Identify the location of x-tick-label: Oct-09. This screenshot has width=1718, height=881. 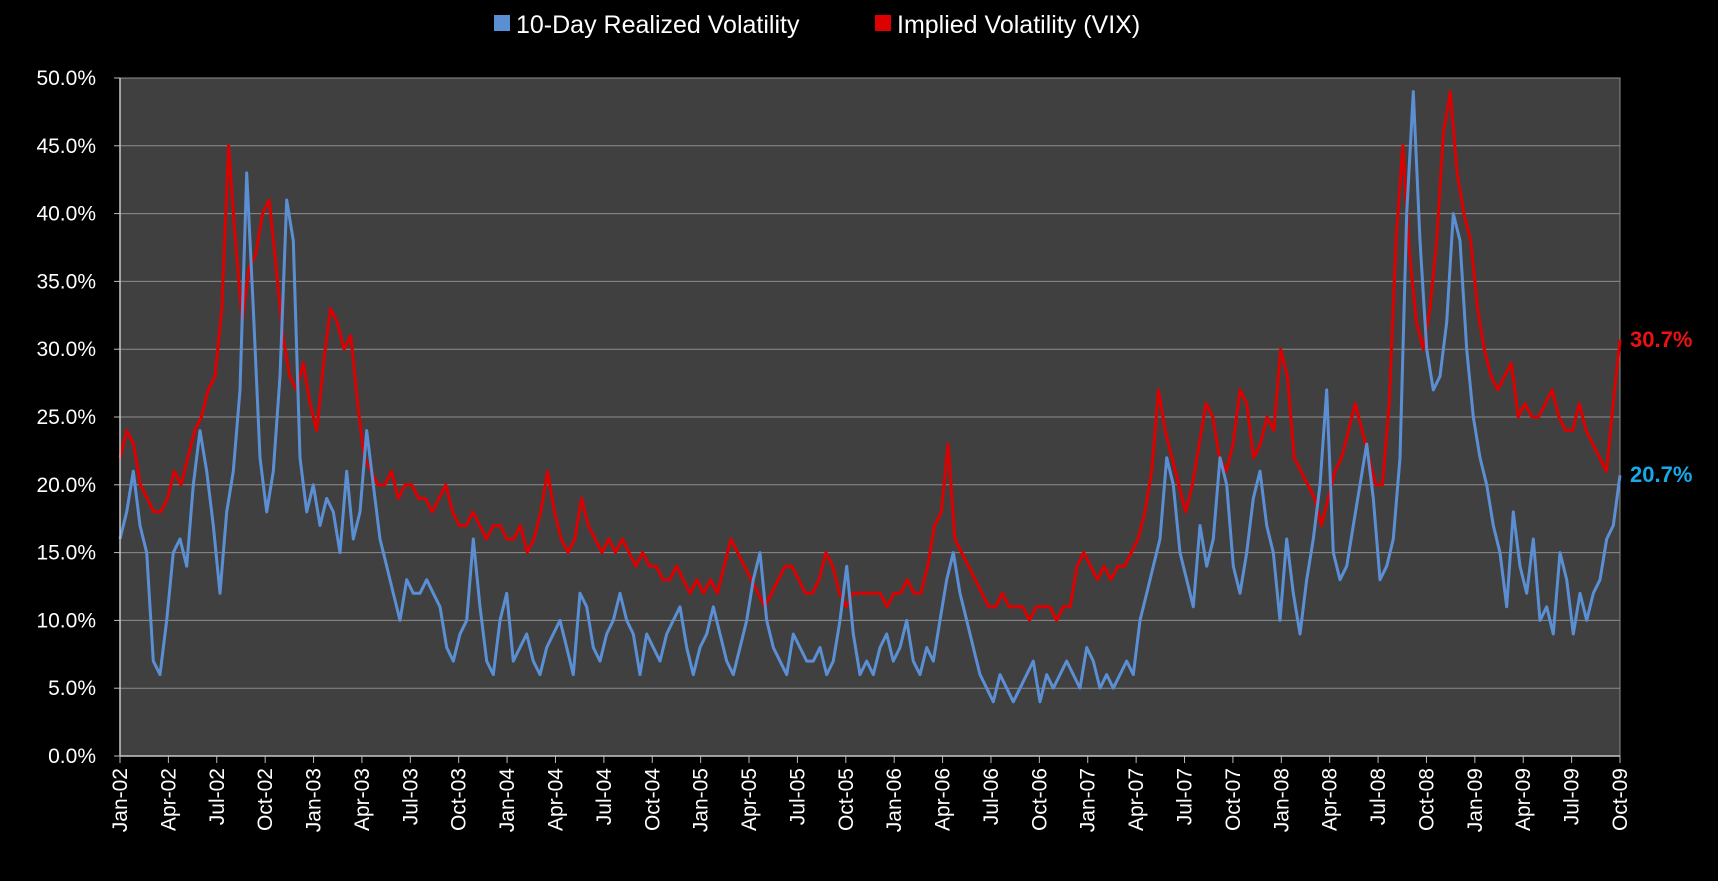
(1620, 799).